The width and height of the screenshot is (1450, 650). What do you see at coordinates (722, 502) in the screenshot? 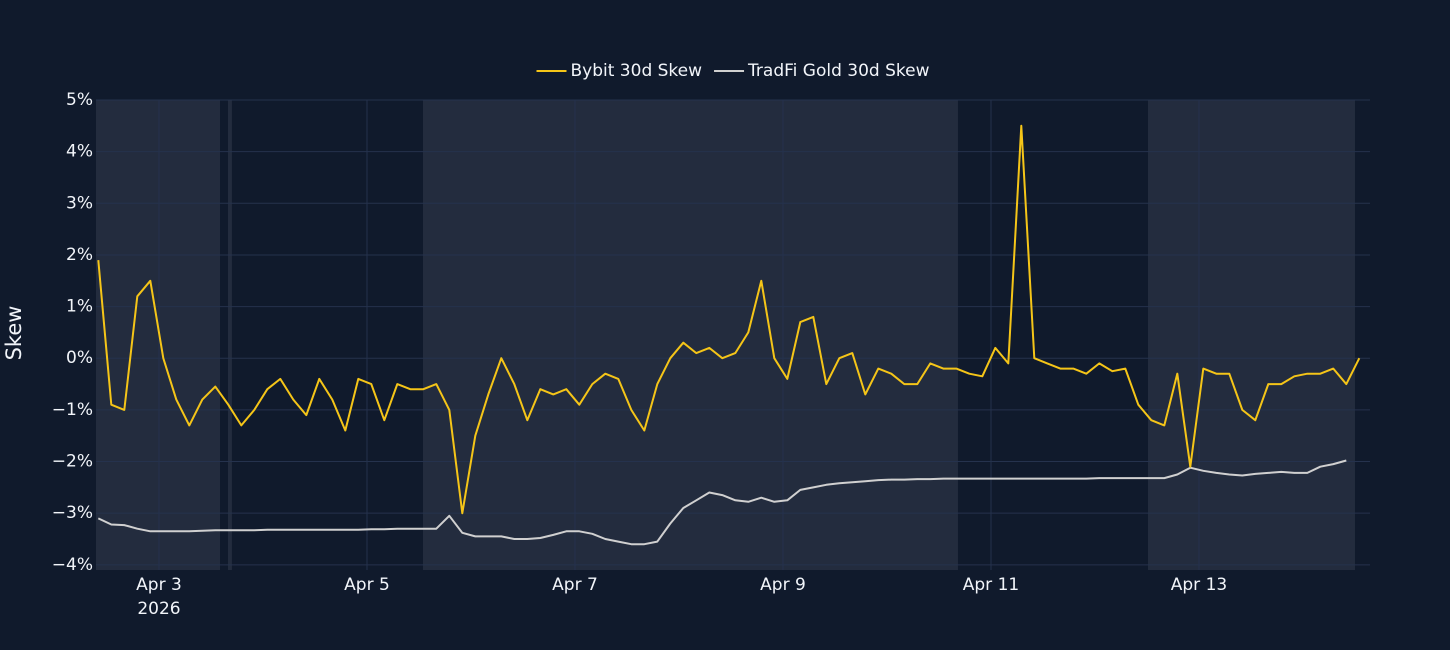
I see `series-line` at bounding box center [722, 502].